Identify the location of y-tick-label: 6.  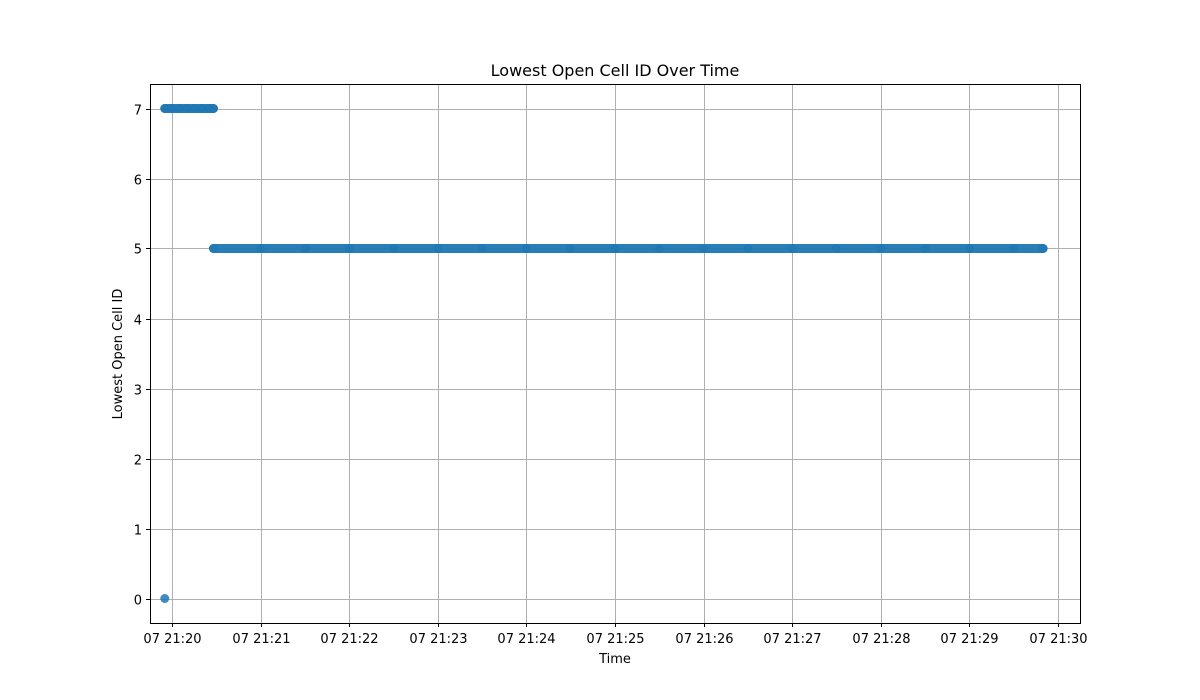
(138, 181).